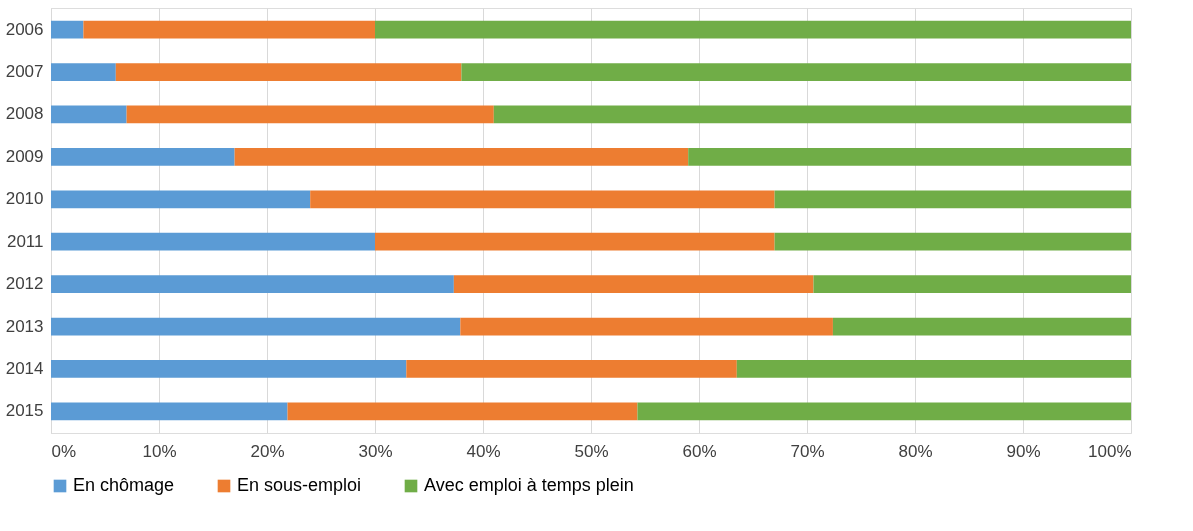 This screenshot has height=531, width=1193. I want to click on x-tick-label: 0%, so click(64, 451).